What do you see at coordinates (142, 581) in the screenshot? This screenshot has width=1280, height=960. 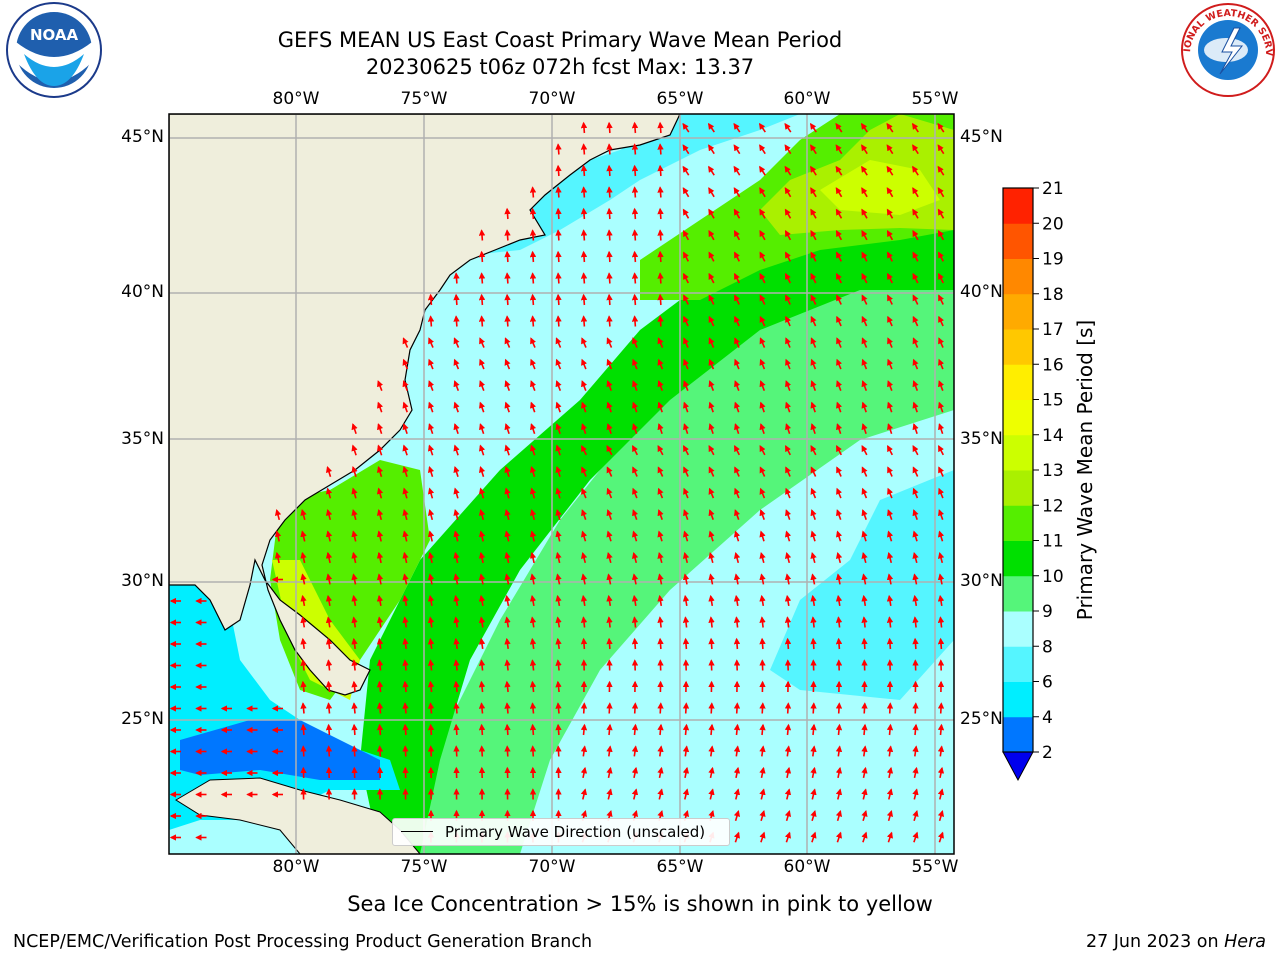 I see `lat-tick-left: 30°N` at bounding box center [142, 581].